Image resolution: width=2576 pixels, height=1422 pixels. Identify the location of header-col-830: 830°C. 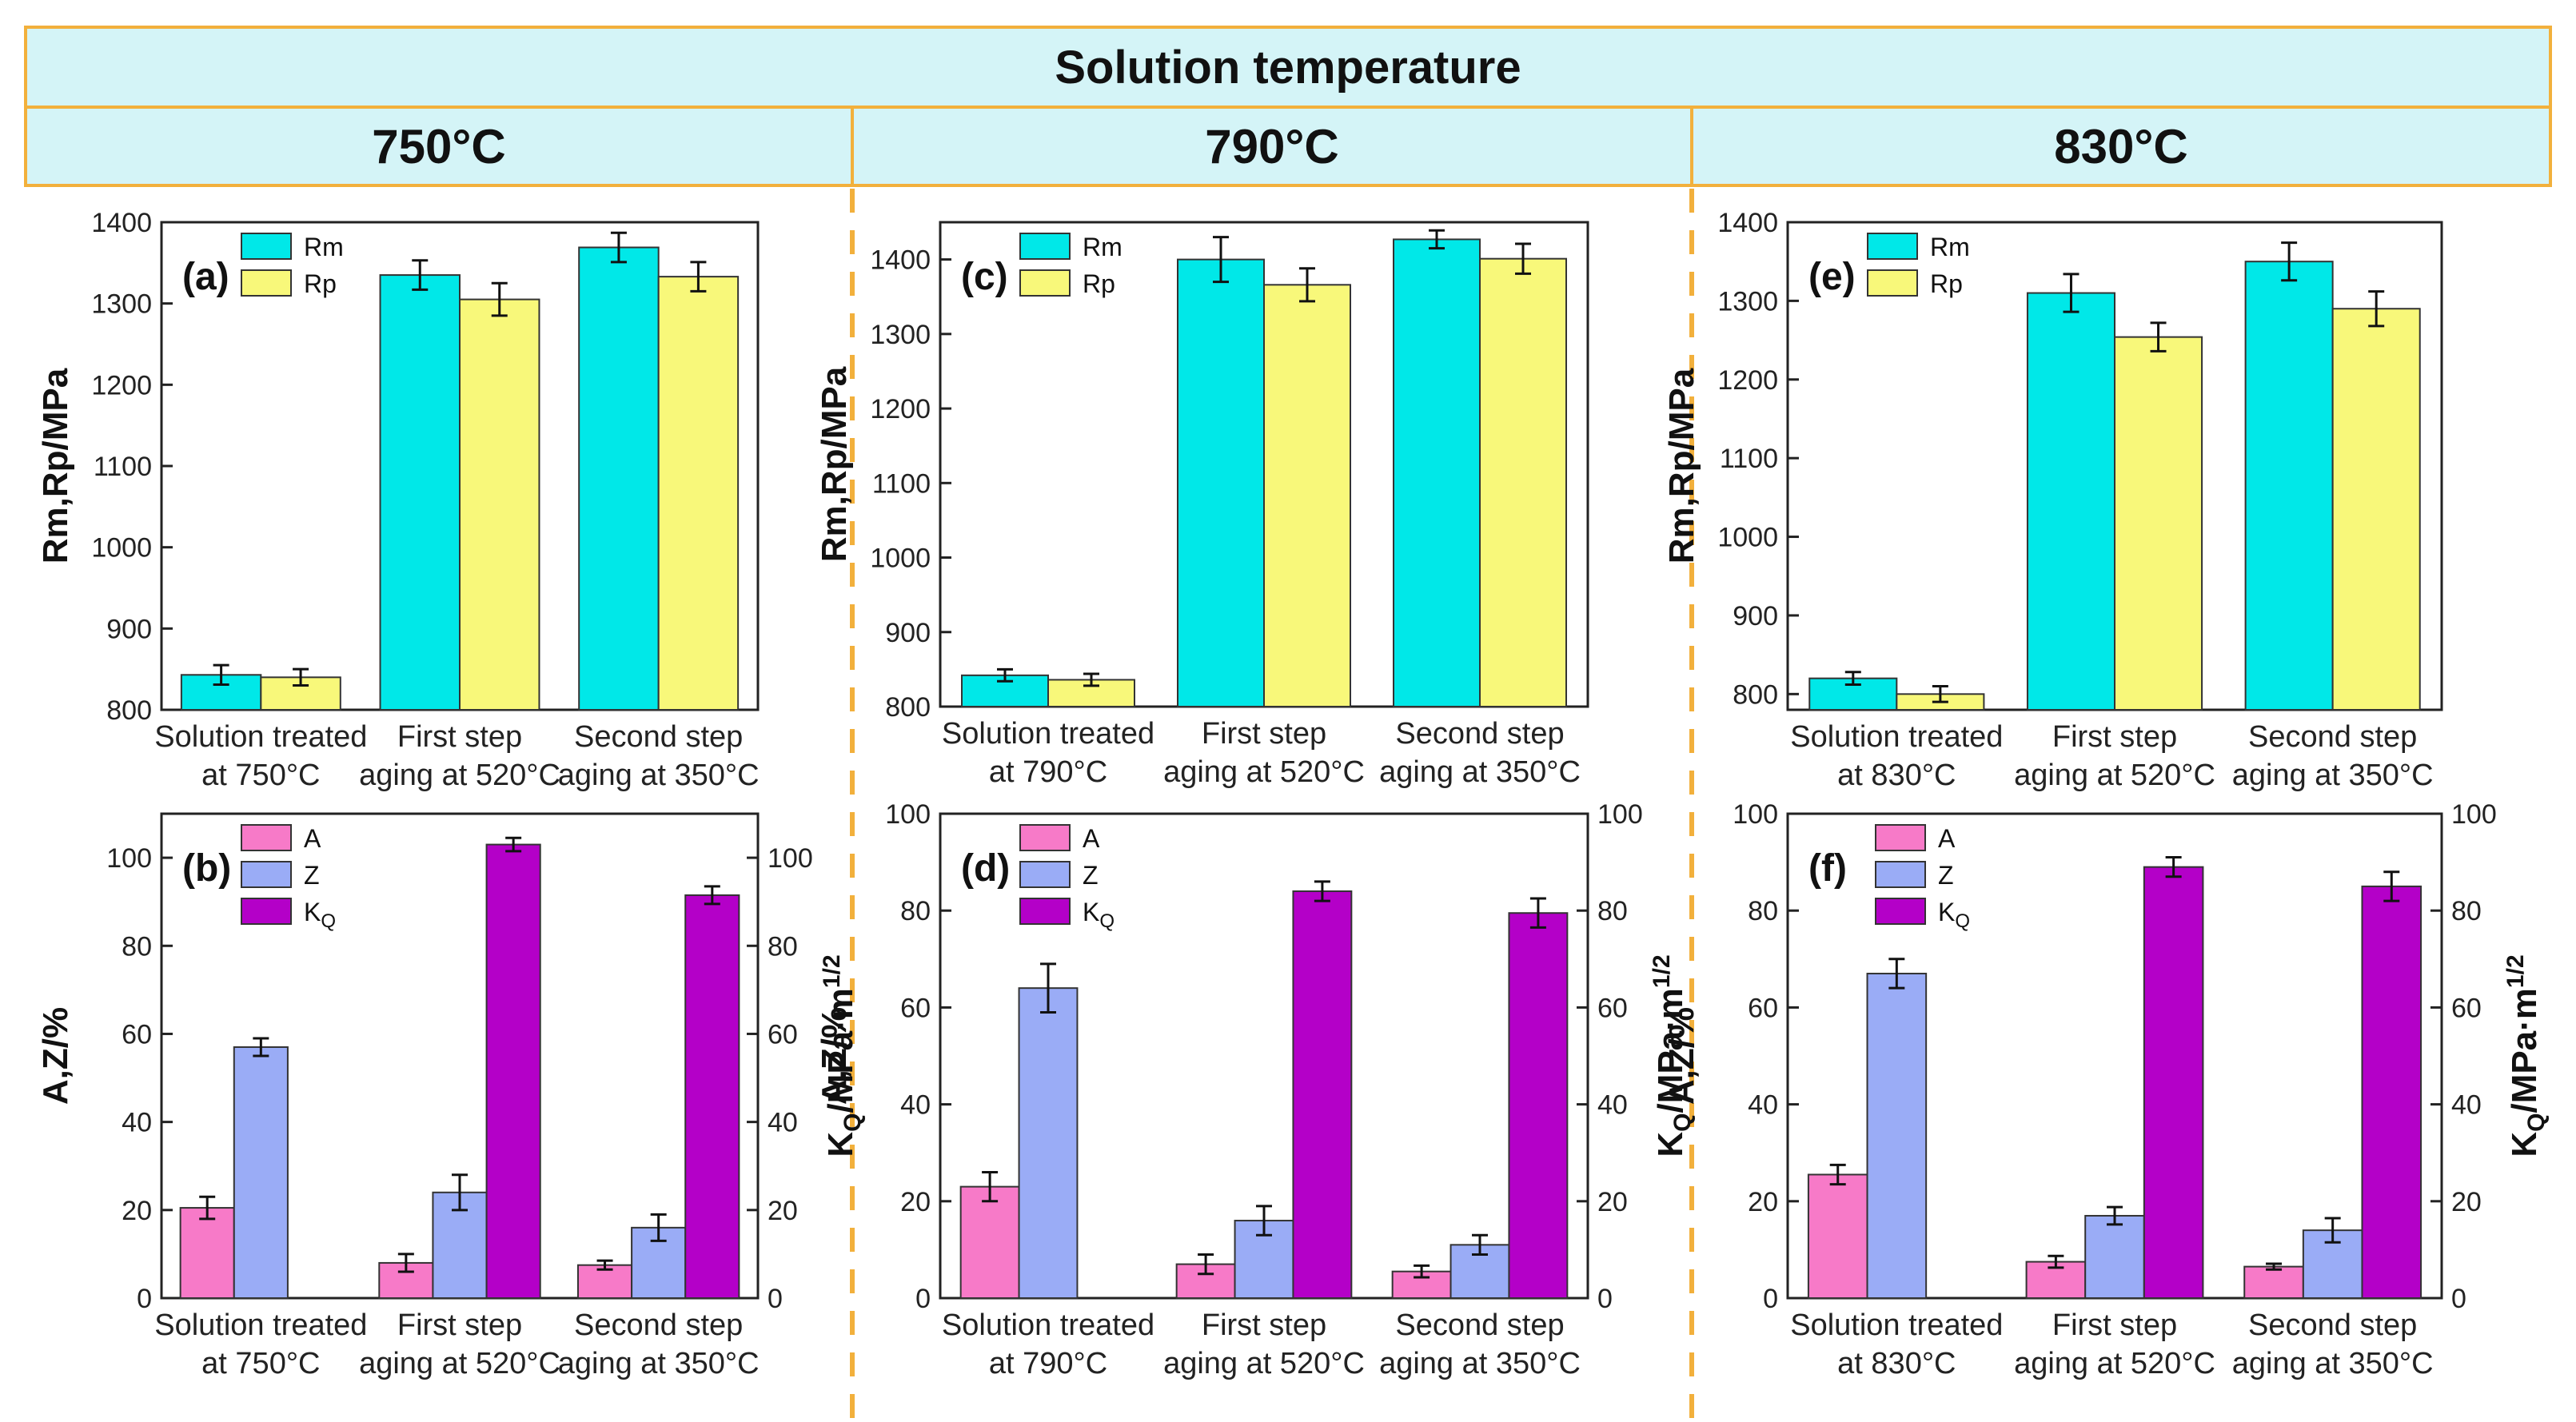
(2120, 146).